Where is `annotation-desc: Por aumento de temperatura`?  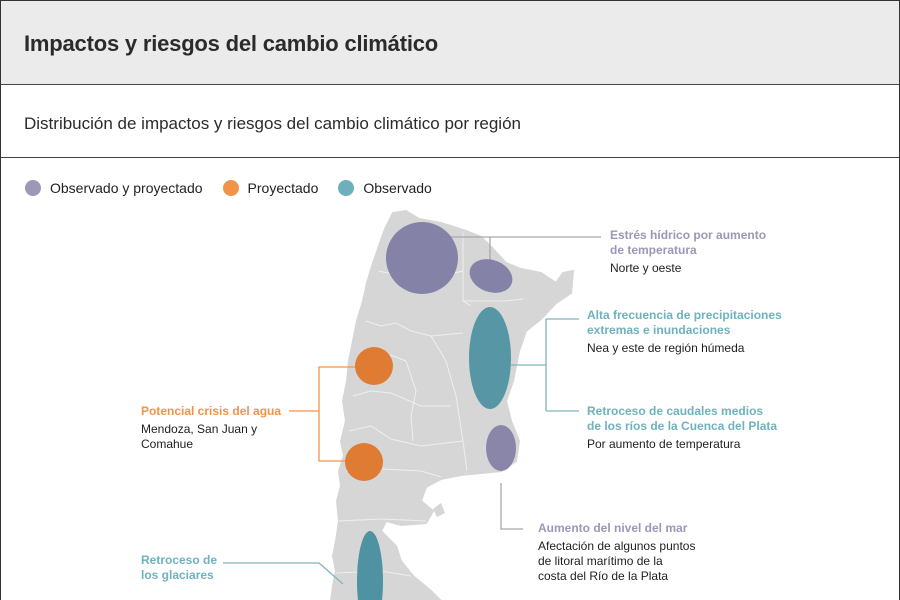 annotation-desc: Por aumento de temperatura is located at coordinates (664, 444).